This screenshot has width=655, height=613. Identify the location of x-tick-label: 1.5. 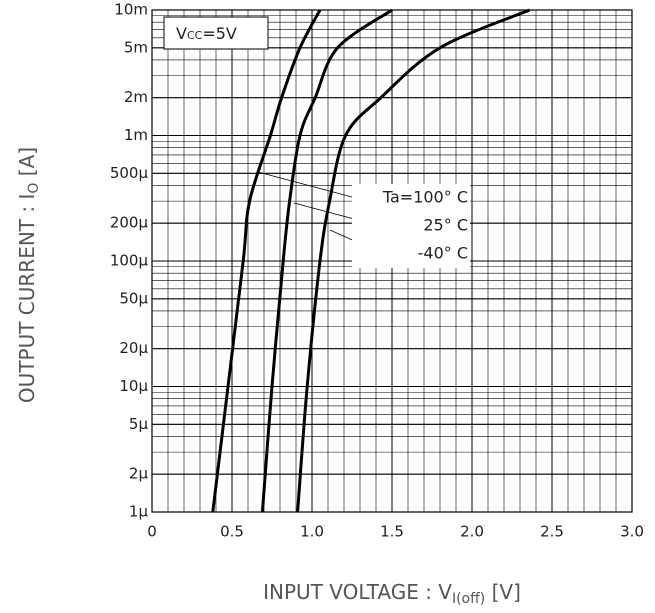
(392, 532).